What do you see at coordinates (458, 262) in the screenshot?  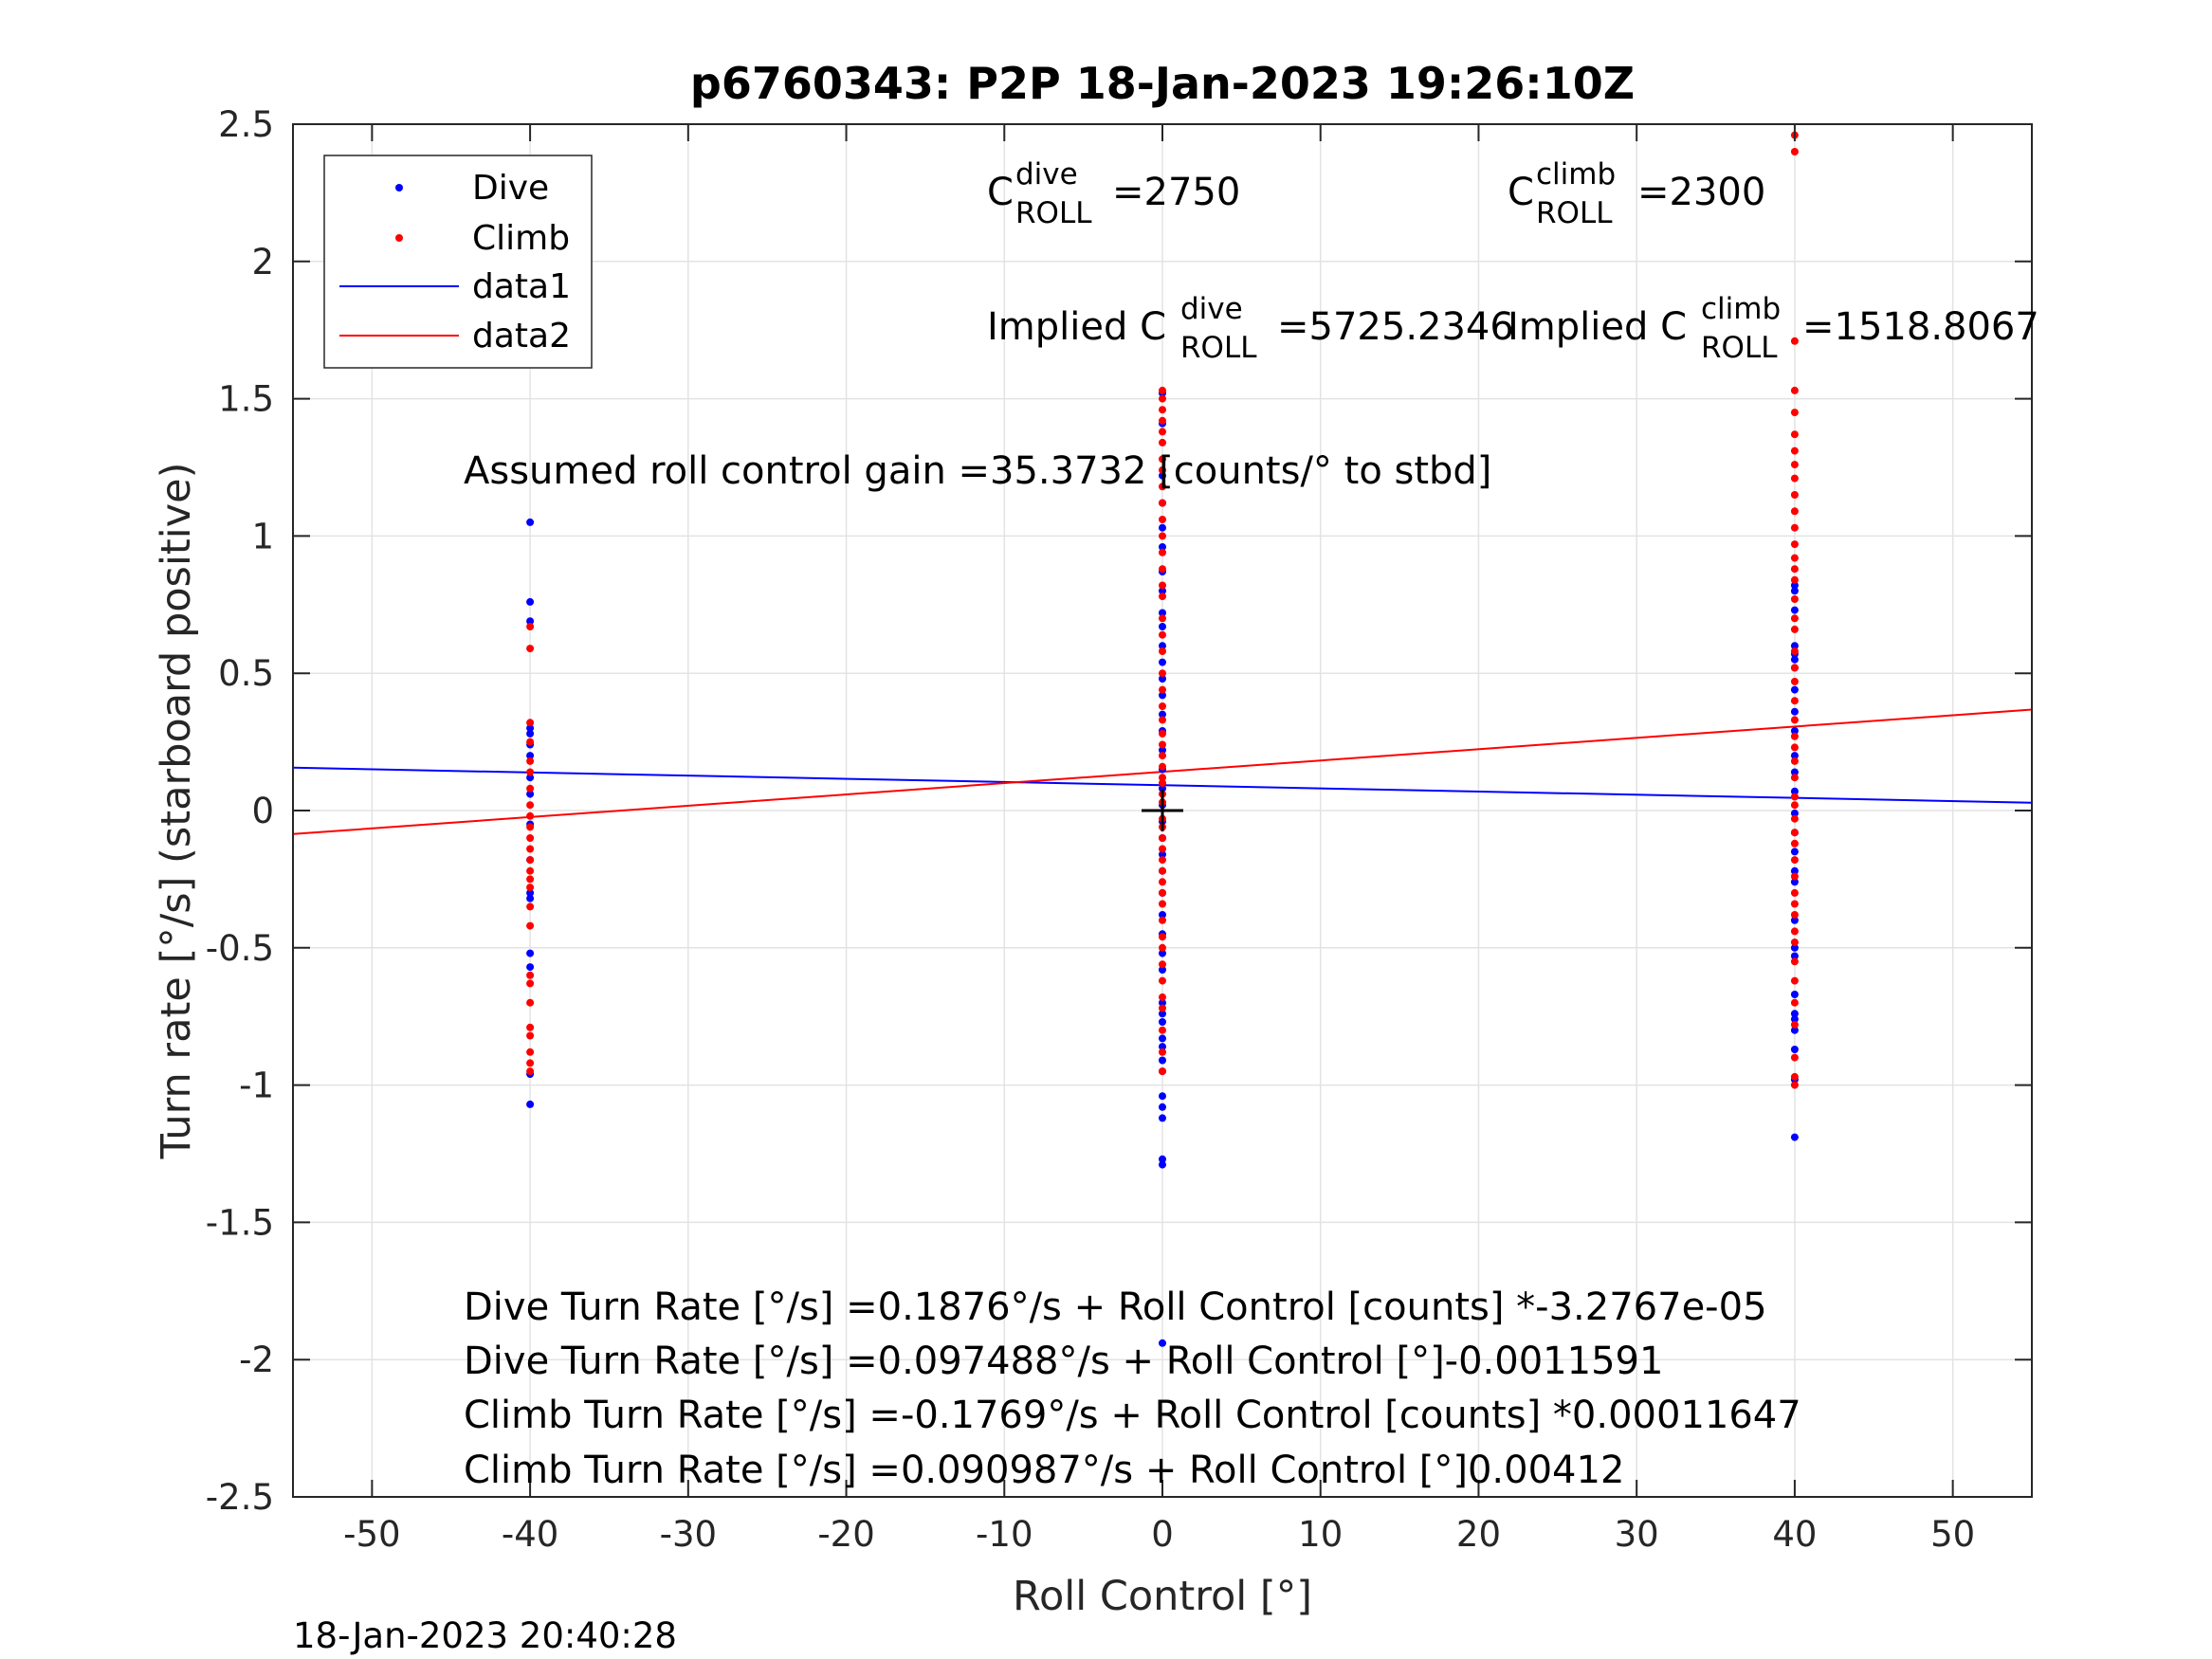 I see `legend: Dive Climb data1 data2` at bounding box center [458, 262].